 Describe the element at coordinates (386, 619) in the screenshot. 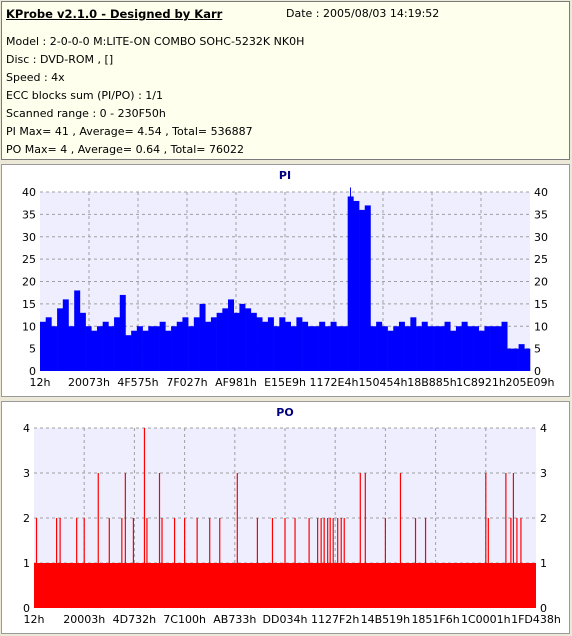

I see `po-xtick-label: 14B519h` at that location.